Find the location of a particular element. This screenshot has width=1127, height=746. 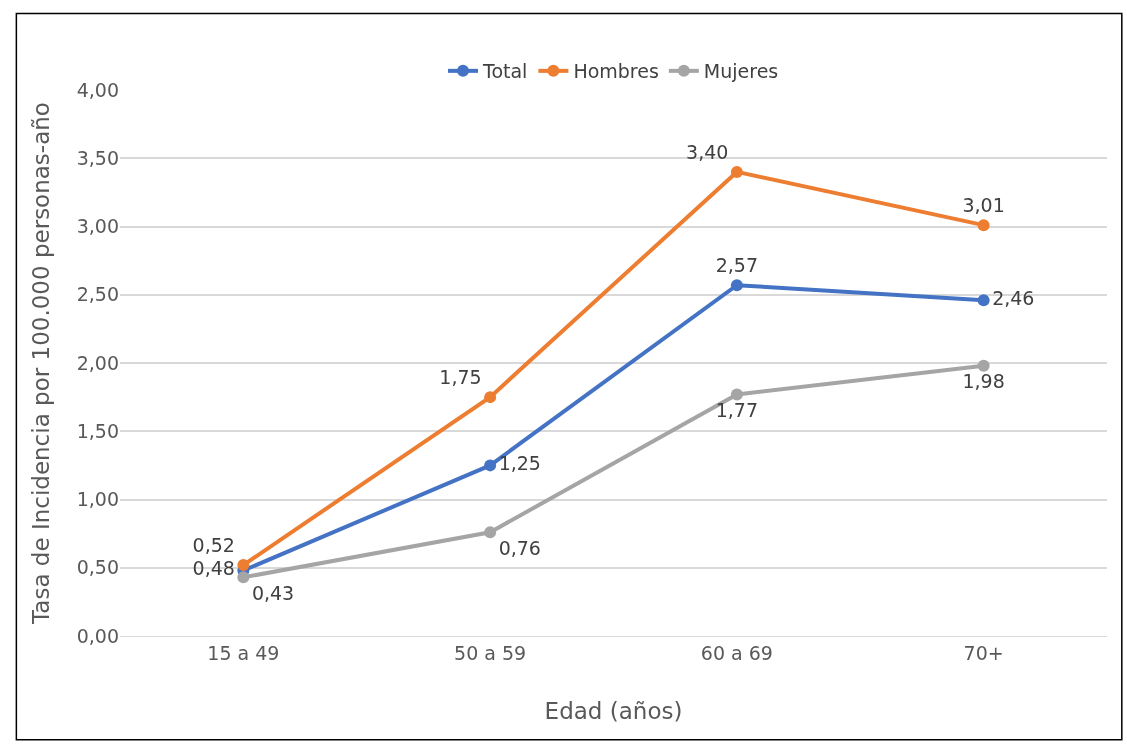

y-tick-label: 1,00 is located at coordinates (97, 499).